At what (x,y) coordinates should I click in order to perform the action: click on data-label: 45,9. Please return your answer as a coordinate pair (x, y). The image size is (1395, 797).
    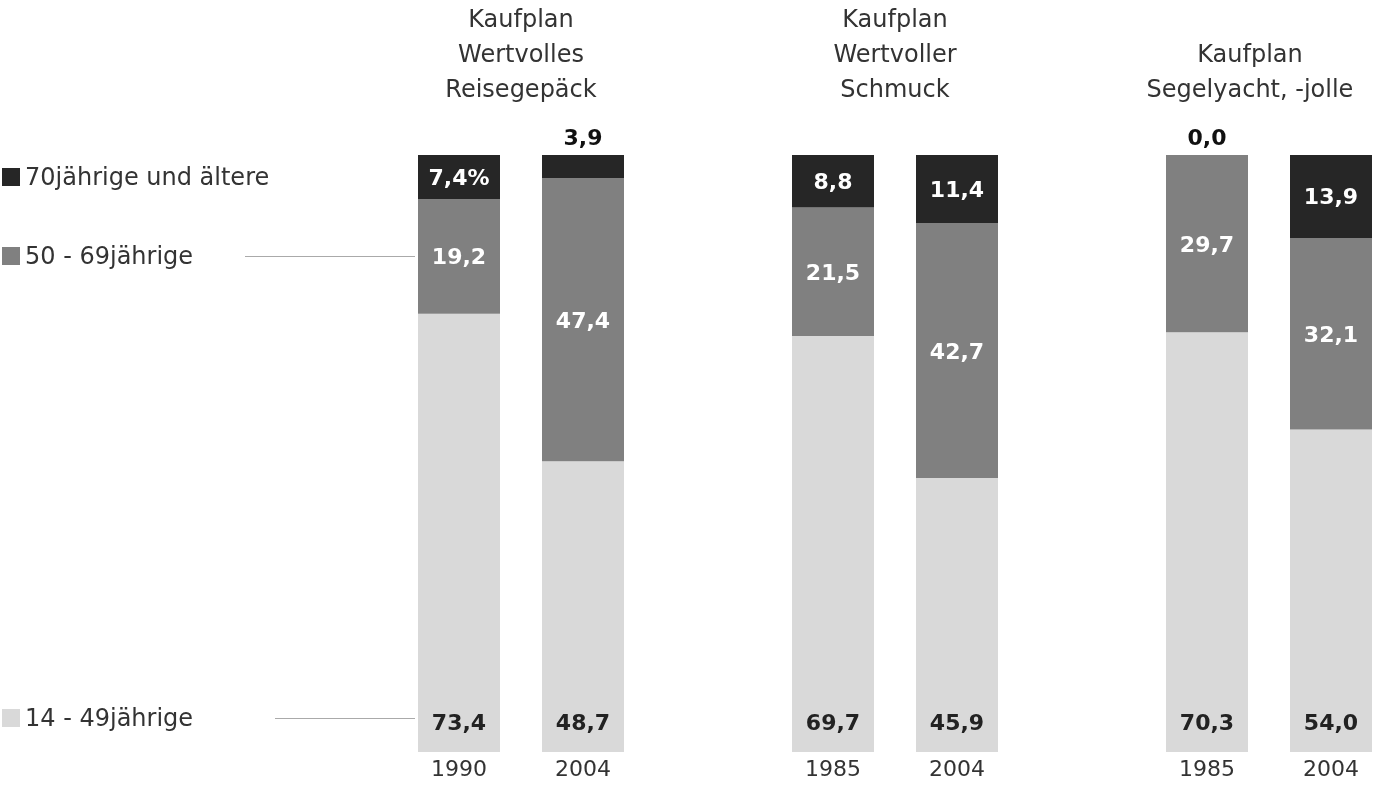
    Looking at the image, I should click on (957, 722).